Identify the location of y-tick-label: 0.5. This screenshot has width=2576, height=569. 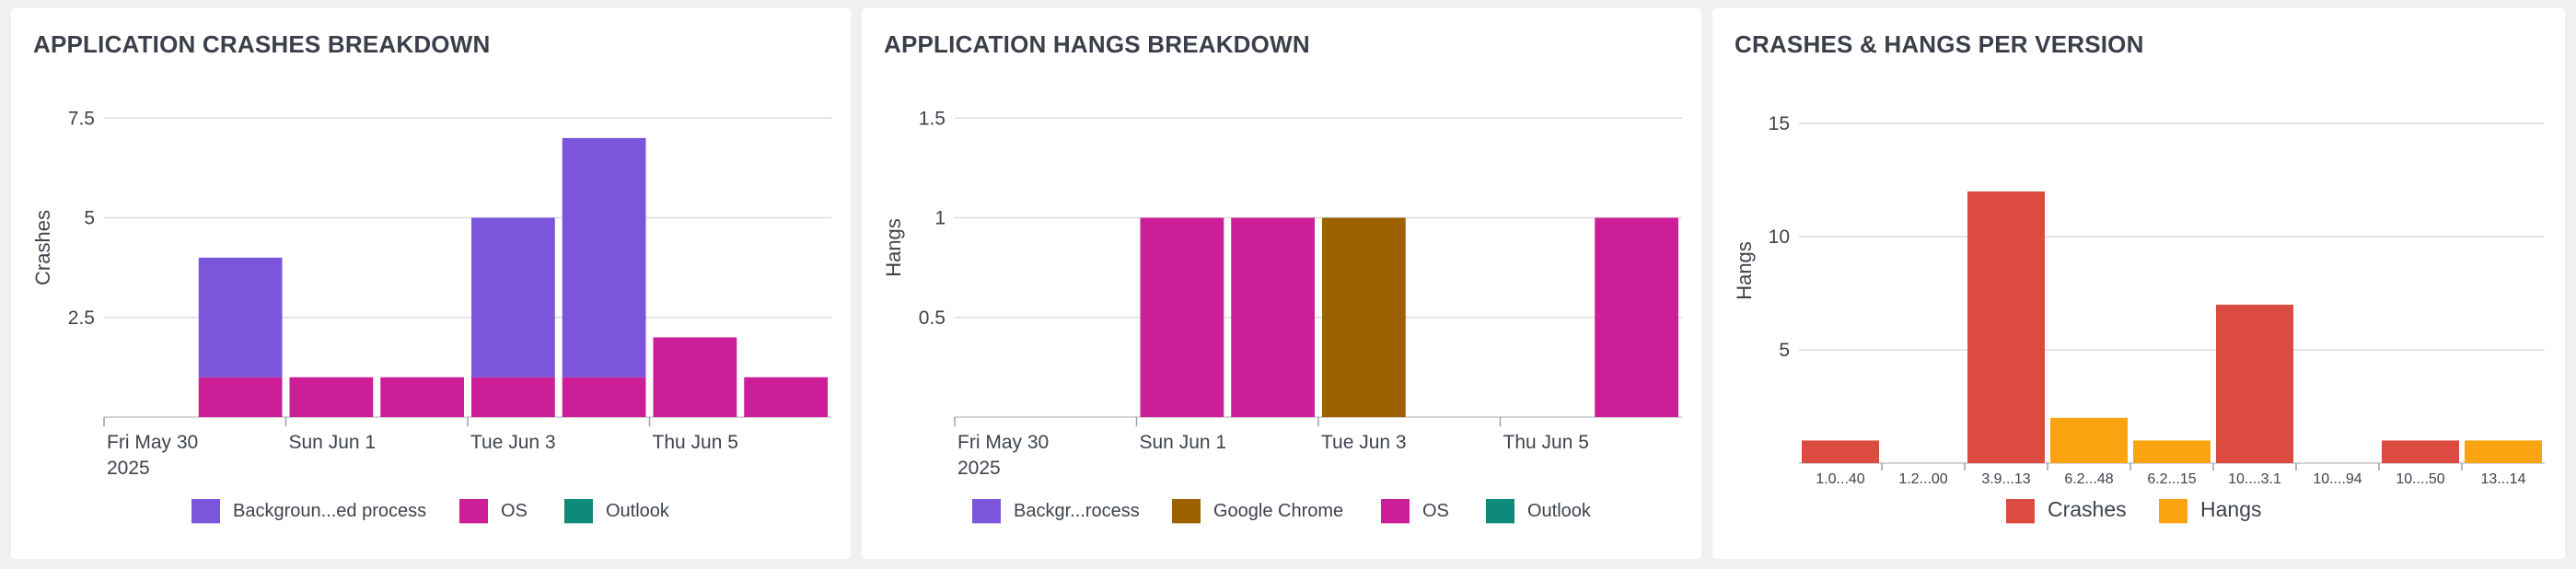
(932, 318).